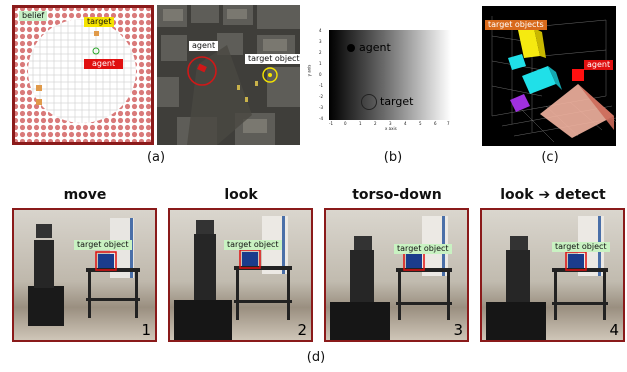 The height and width of the screenshot is (372, 627). Describe the element at coordinates (435, 123) in the screenshot. I see `x-tick: 6` at that location.